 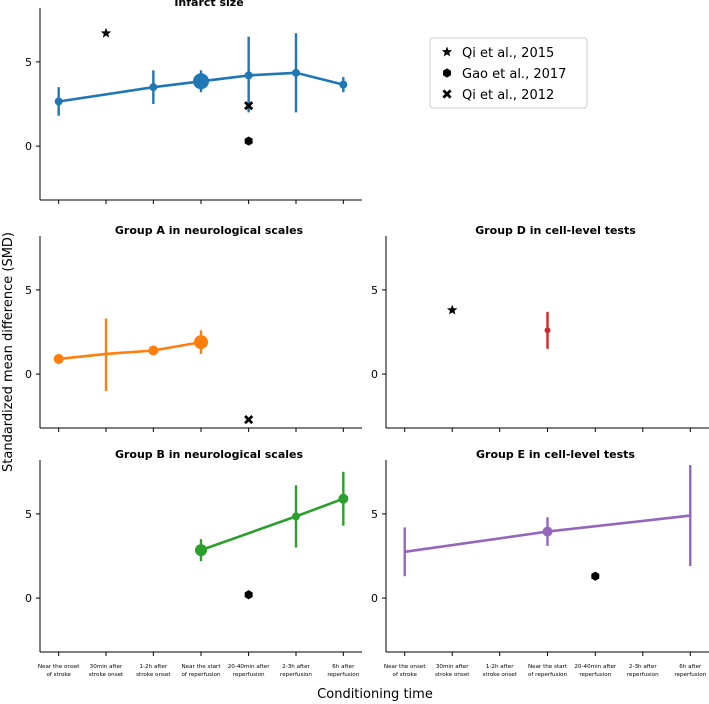 What do you see at coordinates (555, 230) in the screenshot?
I see `panel-title: Group D in cell-level tests` at bounding box center [555, 230].